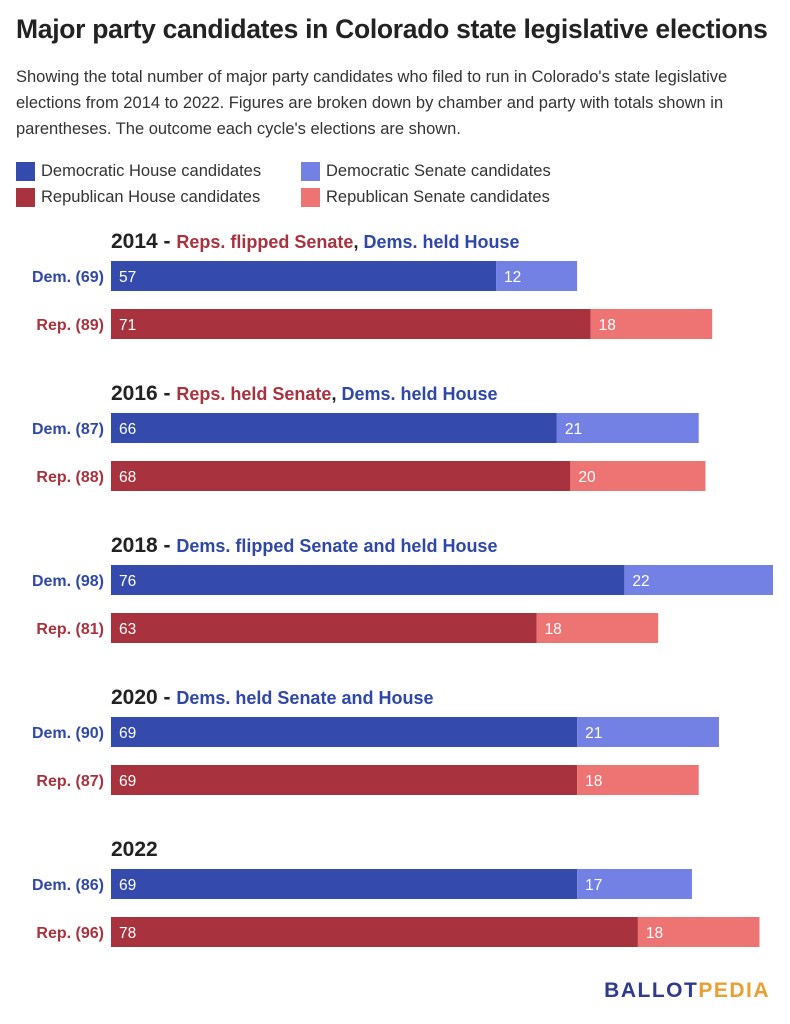 This screenshot has height=1024, width=790. I want to click on bar-dem-house-2014, so click(304, 276).